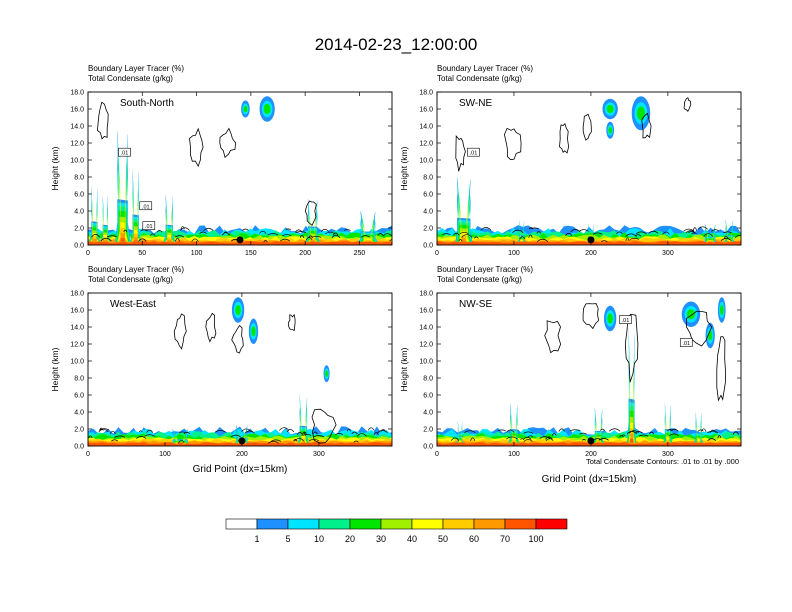 This screenshot has width=792, height=612. What do you see at coordinates (641, 113) in the screenshot?
I see `tracer-blob-3-center` at bounding box center [641, 113].